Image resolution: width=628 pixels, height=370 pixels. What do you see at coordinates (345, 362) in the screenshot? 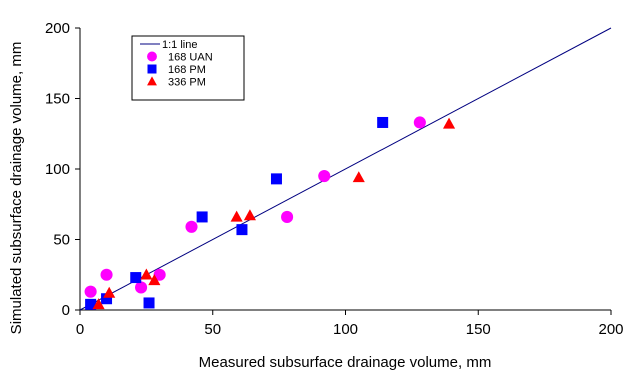
I see `x-axis-title: Measured subsurface drainage volume, mm` at bounding box center [345, 362].